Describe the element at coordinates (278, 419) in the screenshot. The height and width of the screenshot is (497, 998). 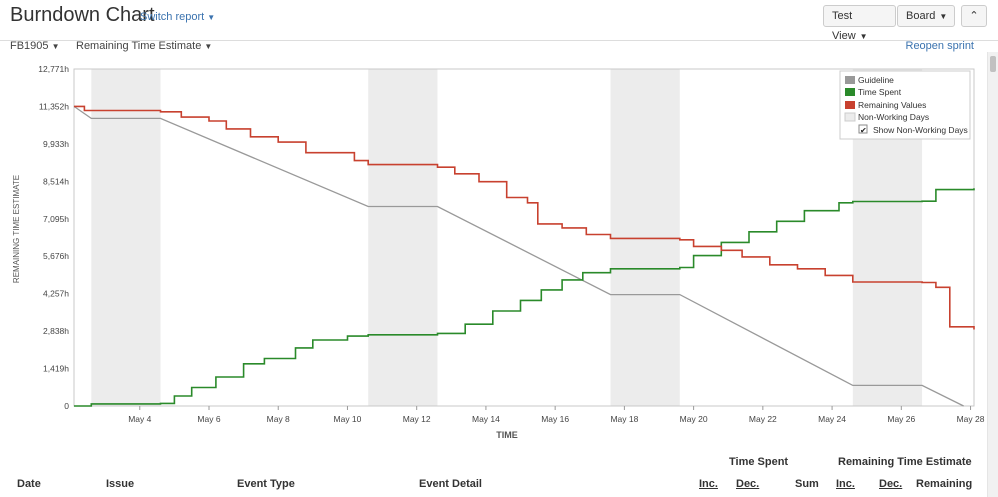
I see `x-tick-label: May 8` at that location.